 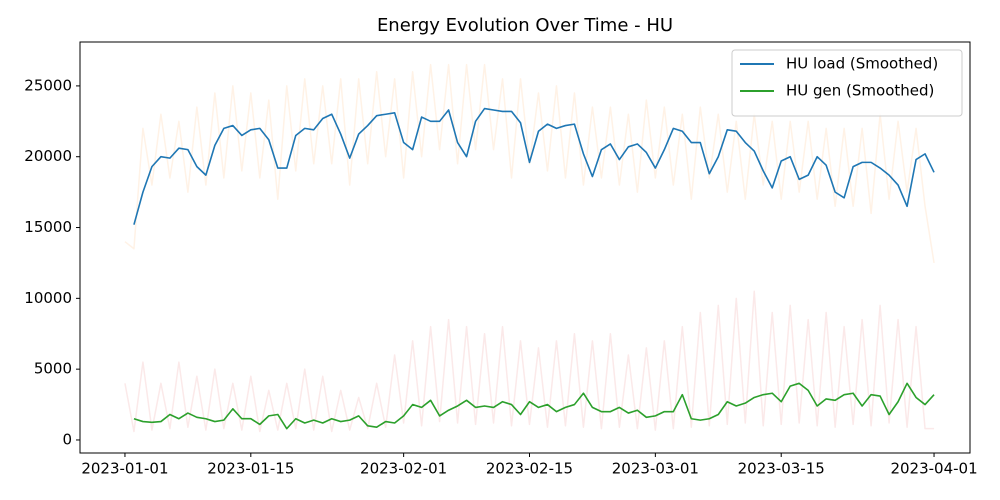 What do you see at coordinates (124, 469) in the screenshot?
I see `x-tick-label: 2023-01-01` at bounding box center [124, 469].